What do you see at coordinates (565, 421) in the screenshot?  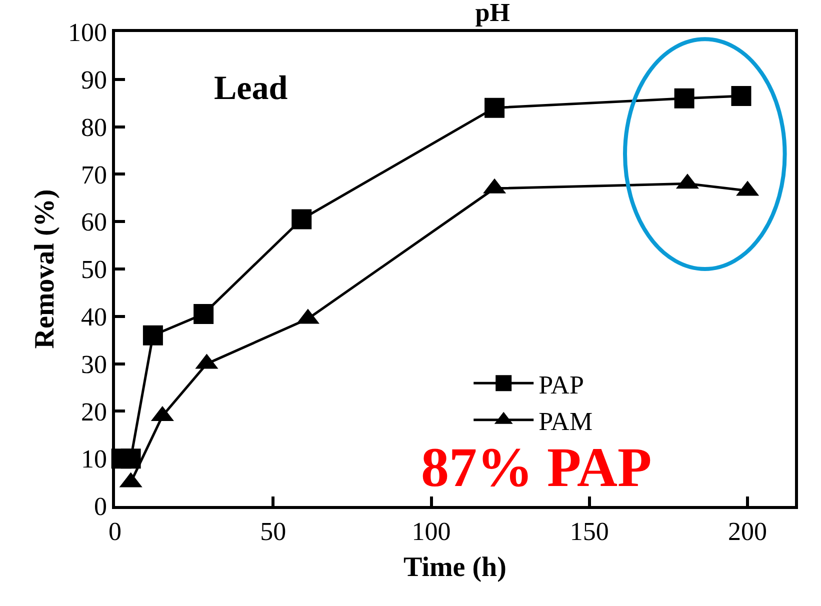 I see `legend-label: PAM` at bounding box center [565, 421].